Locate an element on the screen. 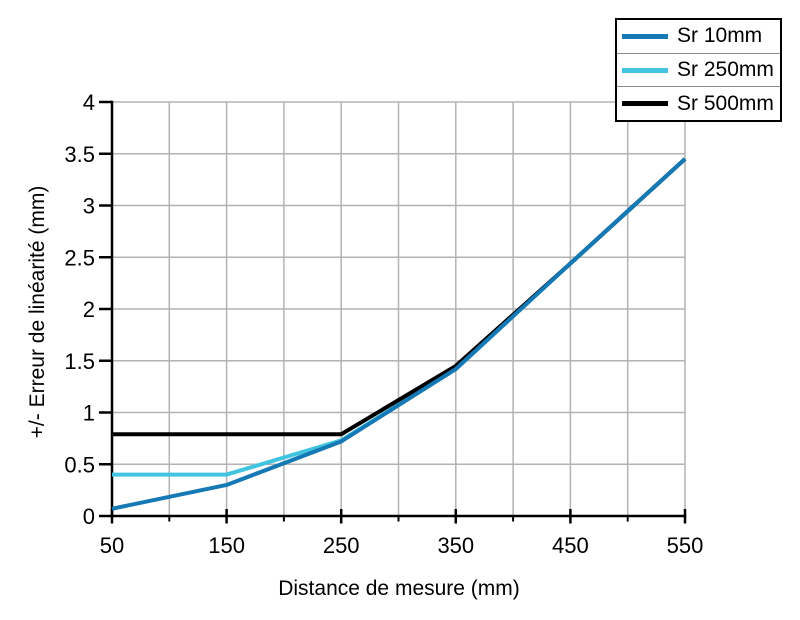 This screenshot has height=620, width=800. legend-item-label: Sr 250mm is located at coordinates (725, 69).